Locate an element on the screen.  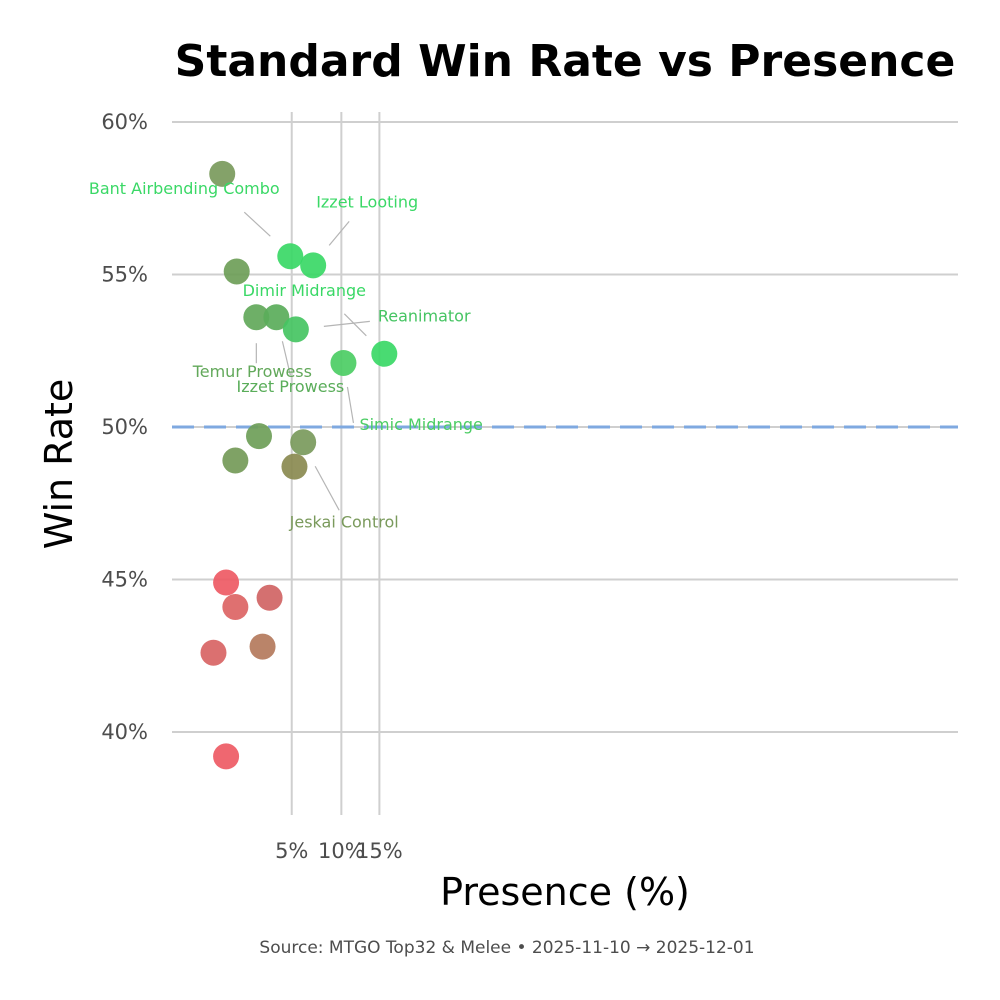
point-label: Dimir Midrange is located at coordinates (304, 290).